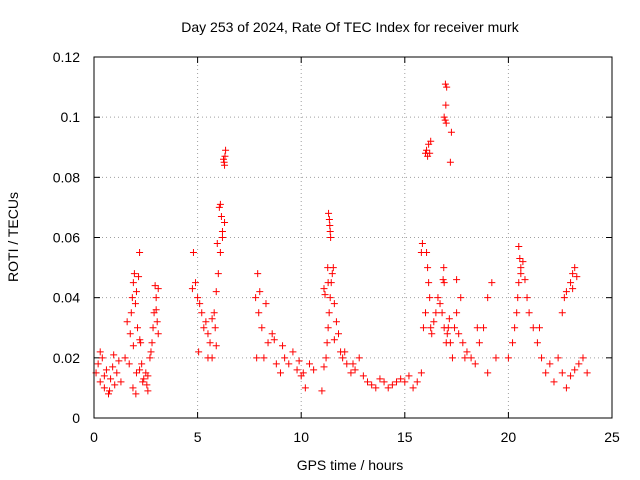 The image size is (640, 480). I want to click on y-tick-label: 0.04, so click(66, 298).